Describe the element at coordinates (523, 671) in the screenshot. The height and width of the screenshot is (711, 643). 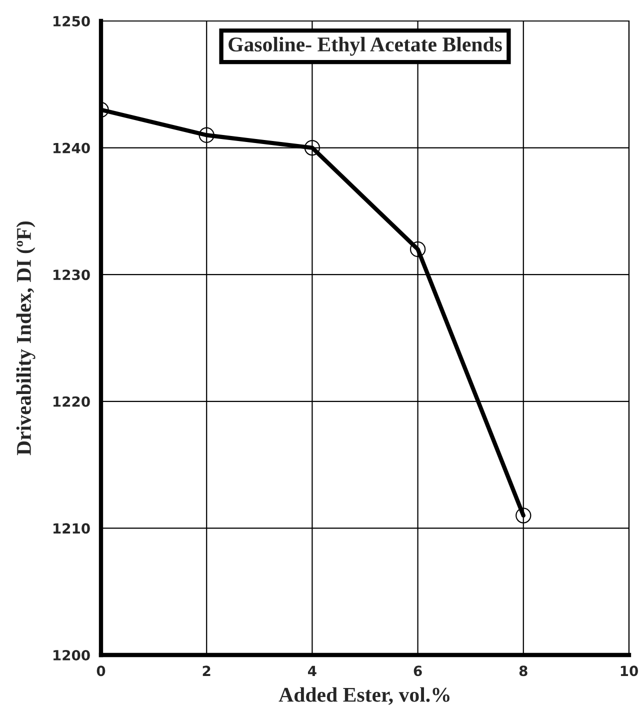
I see `x-tick-label: 8` at that location.